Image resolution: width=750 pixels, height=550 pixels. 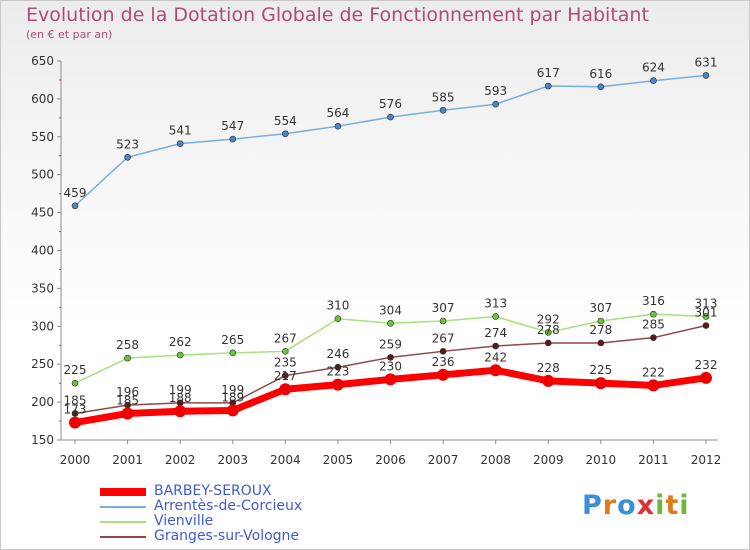 I want to click on data-label: 259, so click(x=390, y=344).